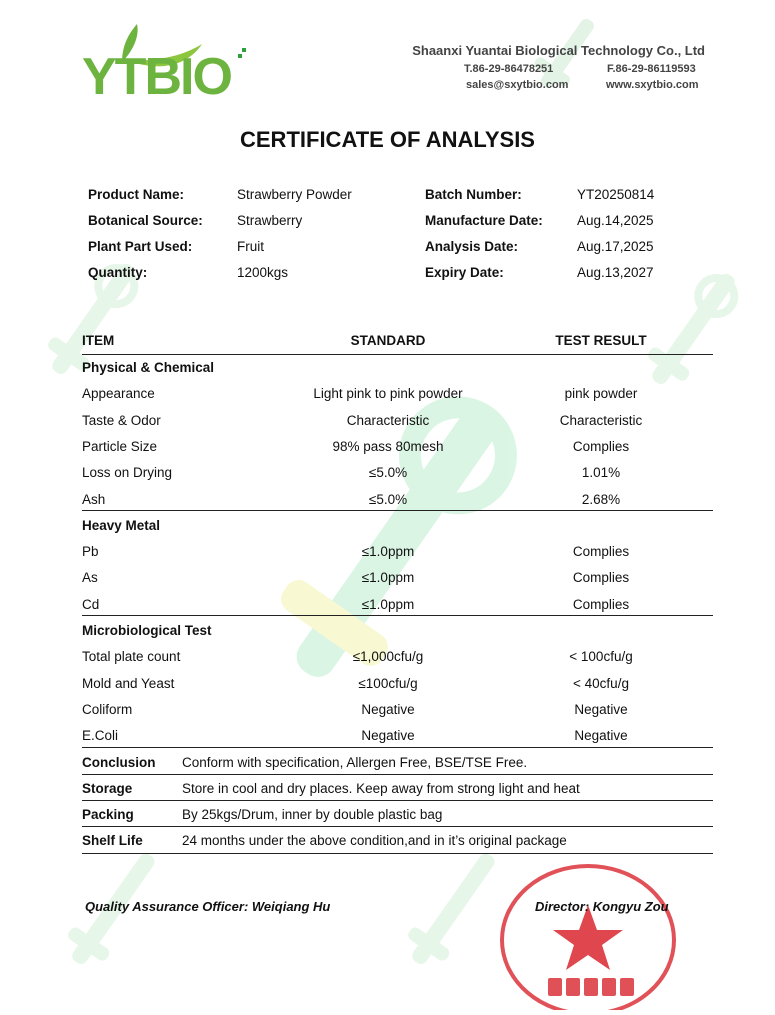  What do you see at coordinates (128, 683) in the screenshot?
I see `item-cell: Mold and Yeast` at bounding box center [128, 683].